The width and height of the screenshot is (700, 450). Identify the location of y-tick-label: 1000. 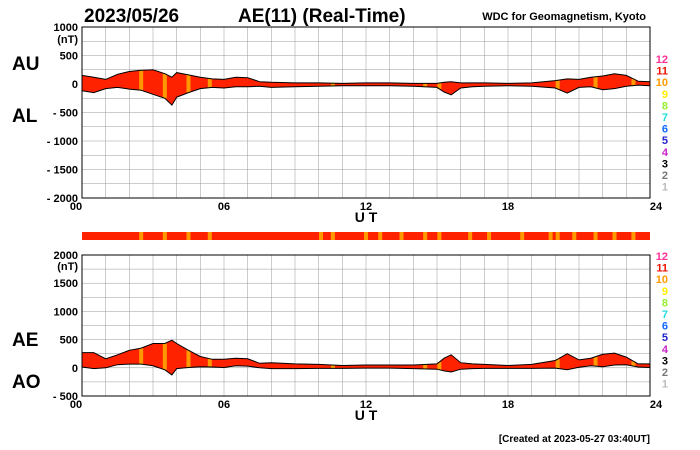
(66, 312).